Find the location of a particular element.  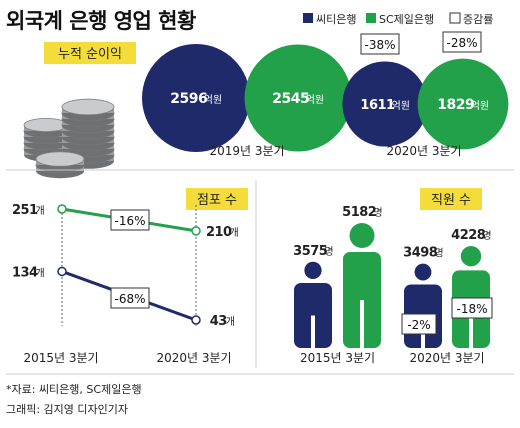

change-badge-employees-sc-box is located at coordinates (472, 308).